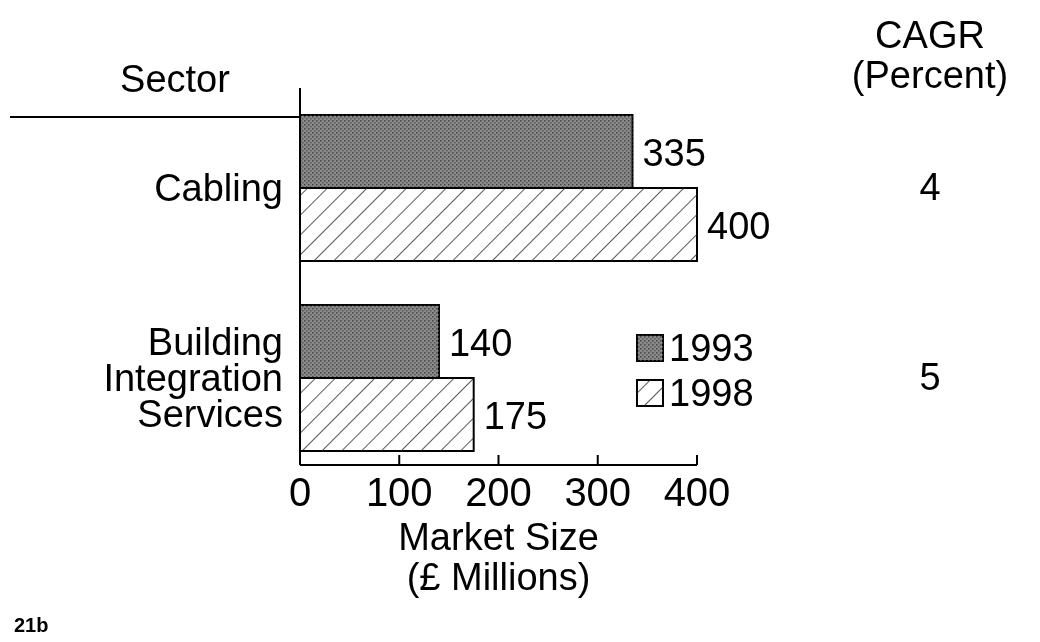 Image resolution: width=1040 pixels, height=642 pixels. I want to click on legend-label: 1993, so click(711, 348).